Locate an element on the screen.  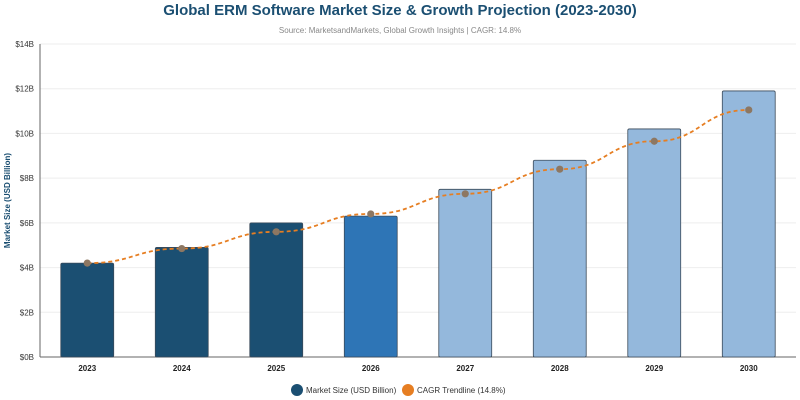
x-tick-label: 2030 is located at coordinates (749, 368).